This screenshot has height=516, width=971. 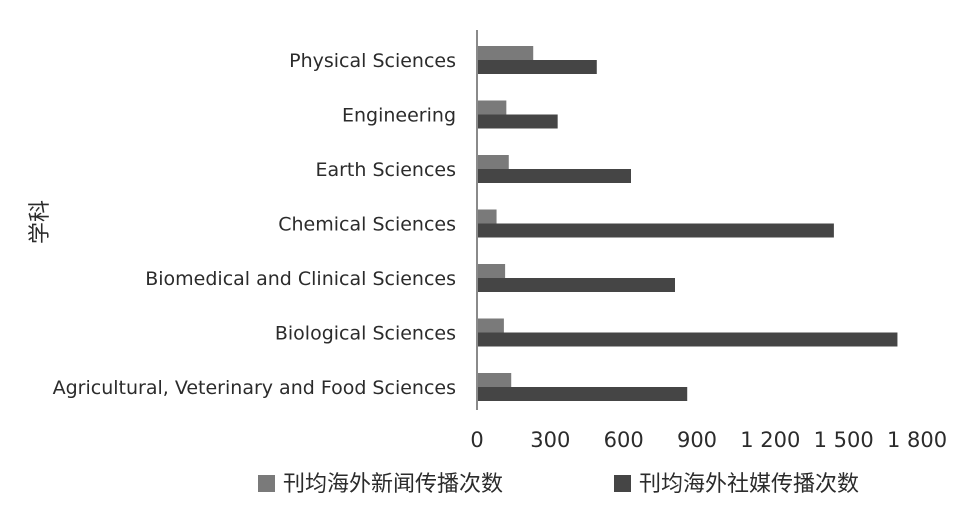 I want to click on legend-swatch-news, so click(x=266, y=483).